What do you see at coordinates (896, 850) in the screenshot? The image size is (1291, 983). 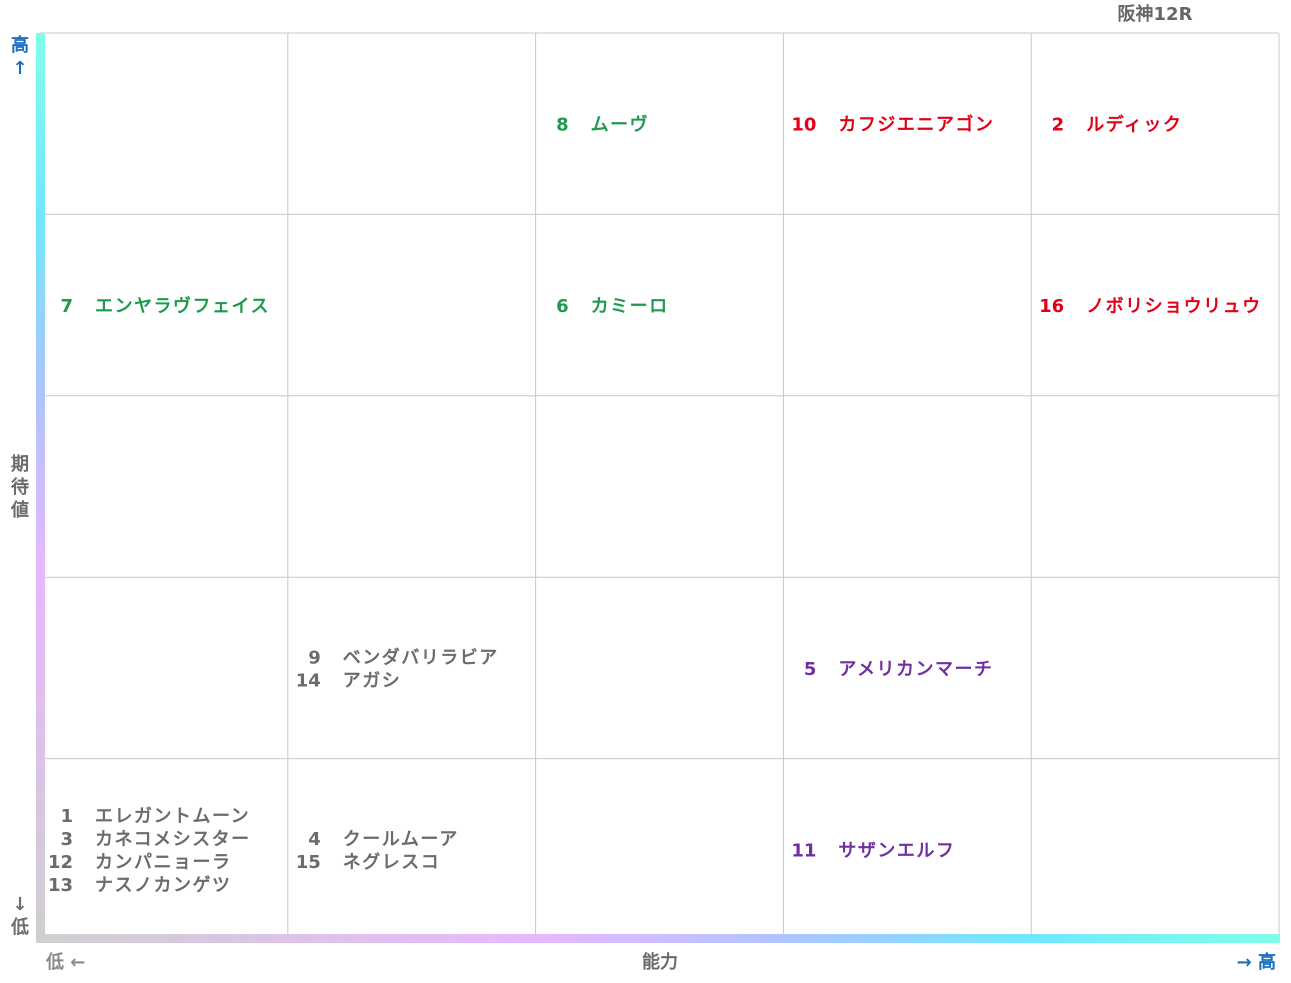 I see `entry-name: サザンエルフ` at bounding box center [896, 850].